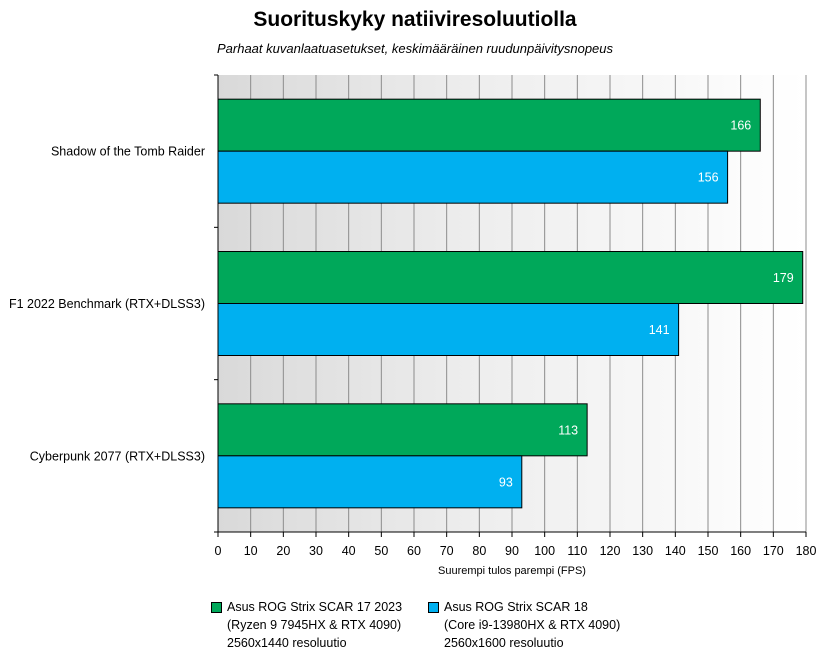 Image resolution: width=830 pixels, height=663 pixels. I want to click on bar-value-label: 156, so click(708, 178).